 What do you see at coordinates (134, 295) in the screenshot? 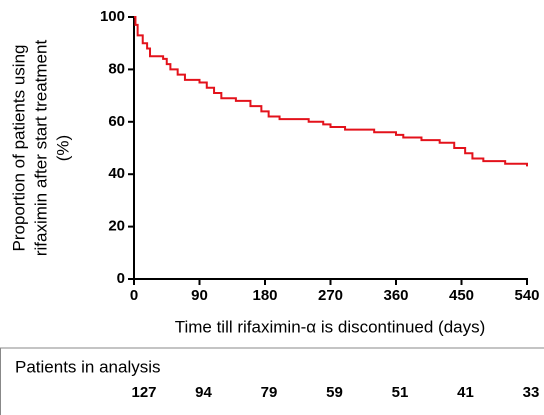
I see `x-tick-label: 0` at bounding box center [134, 295].